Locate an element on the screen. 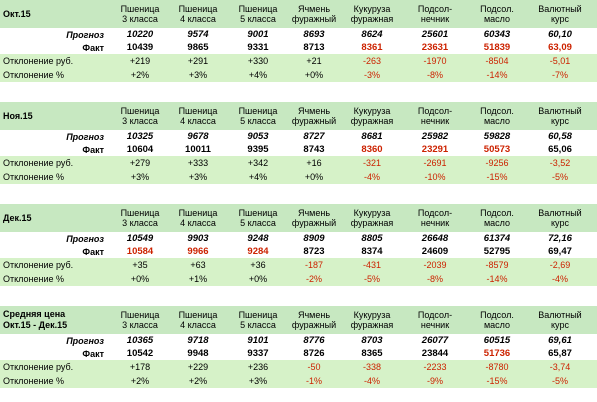 This screenshot has height=402, width=597. column-header-line2: курс is located at coordinates (560, 19).